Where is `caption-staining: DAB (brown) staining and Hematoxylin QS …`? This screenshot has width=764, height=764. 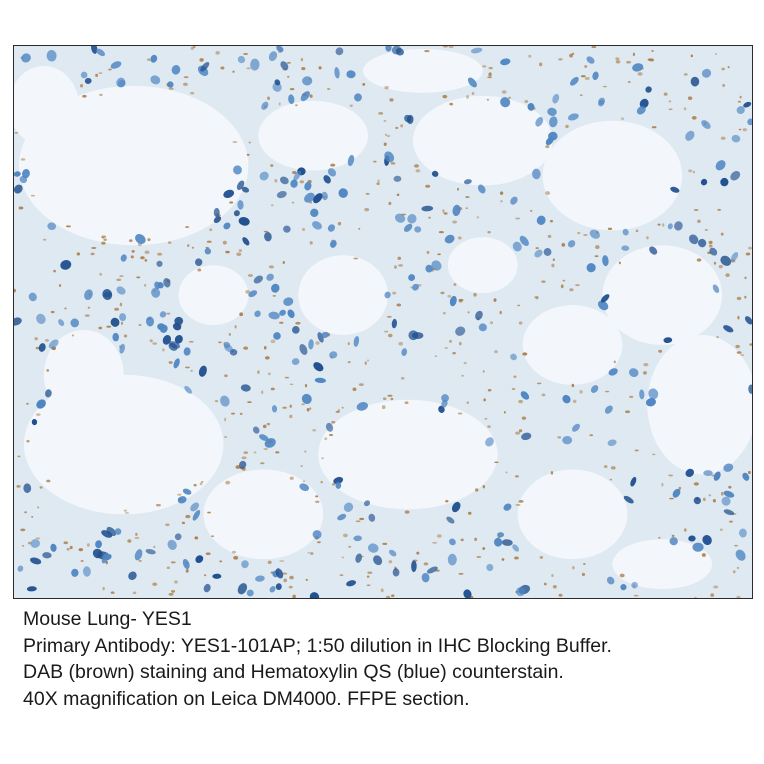
caption-staining: DAB (brown) staining and Hematoxylin QS … is located at coordinates (293, 672).